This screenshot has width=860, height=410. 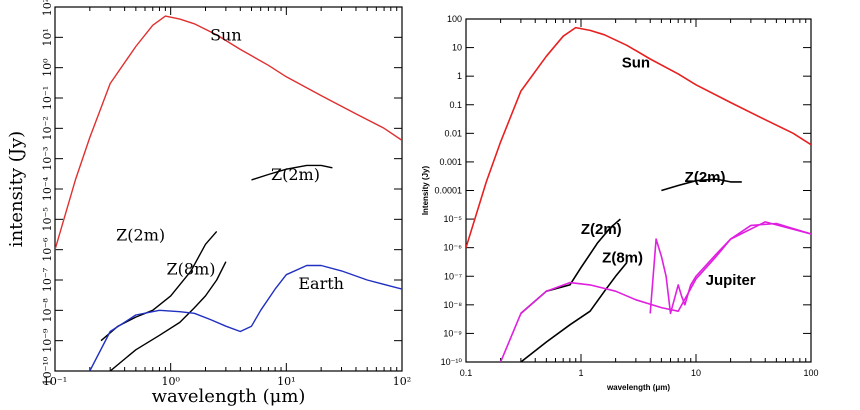 I want to click on x-tick-label: 10⁰, so click(x=170, y=381).